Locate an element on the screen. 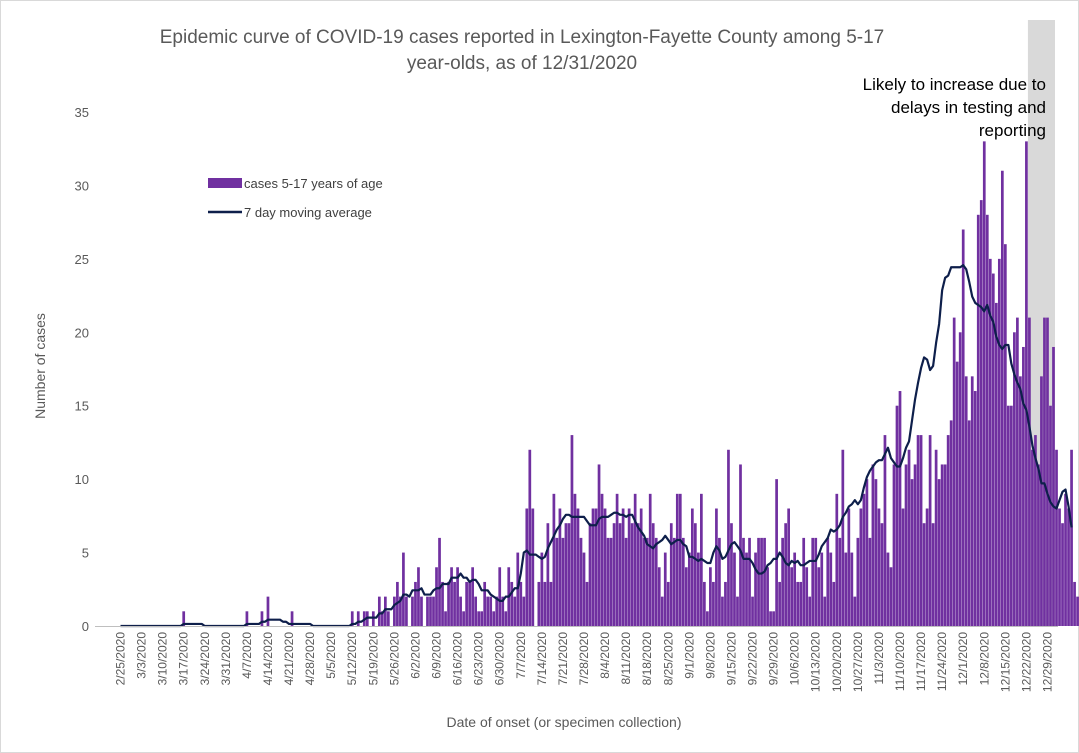 This screenshot has width=1079, height=753. x-tick-label: 5/5/2020 is located at coordinates (331, 655).